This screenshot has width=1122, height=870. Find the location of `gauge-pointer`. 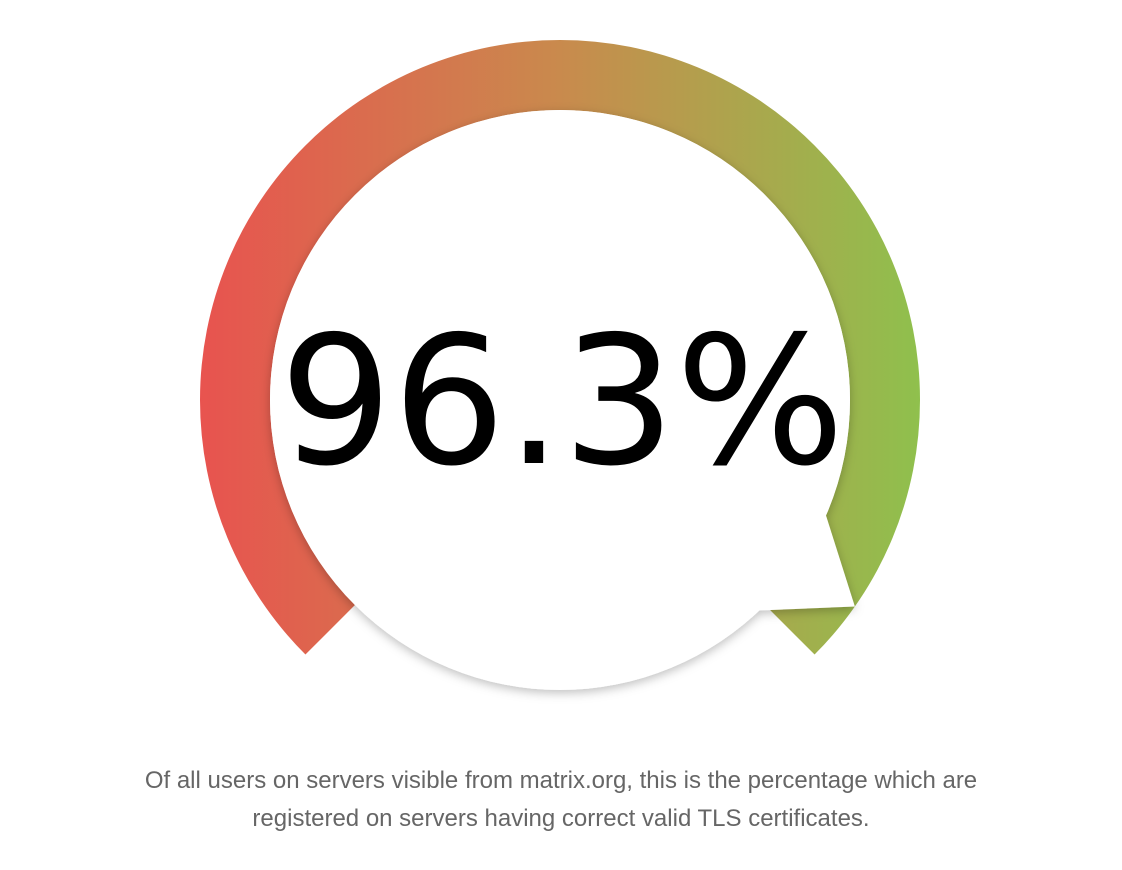

gauge-pointer is located at coordinates (805, 561).